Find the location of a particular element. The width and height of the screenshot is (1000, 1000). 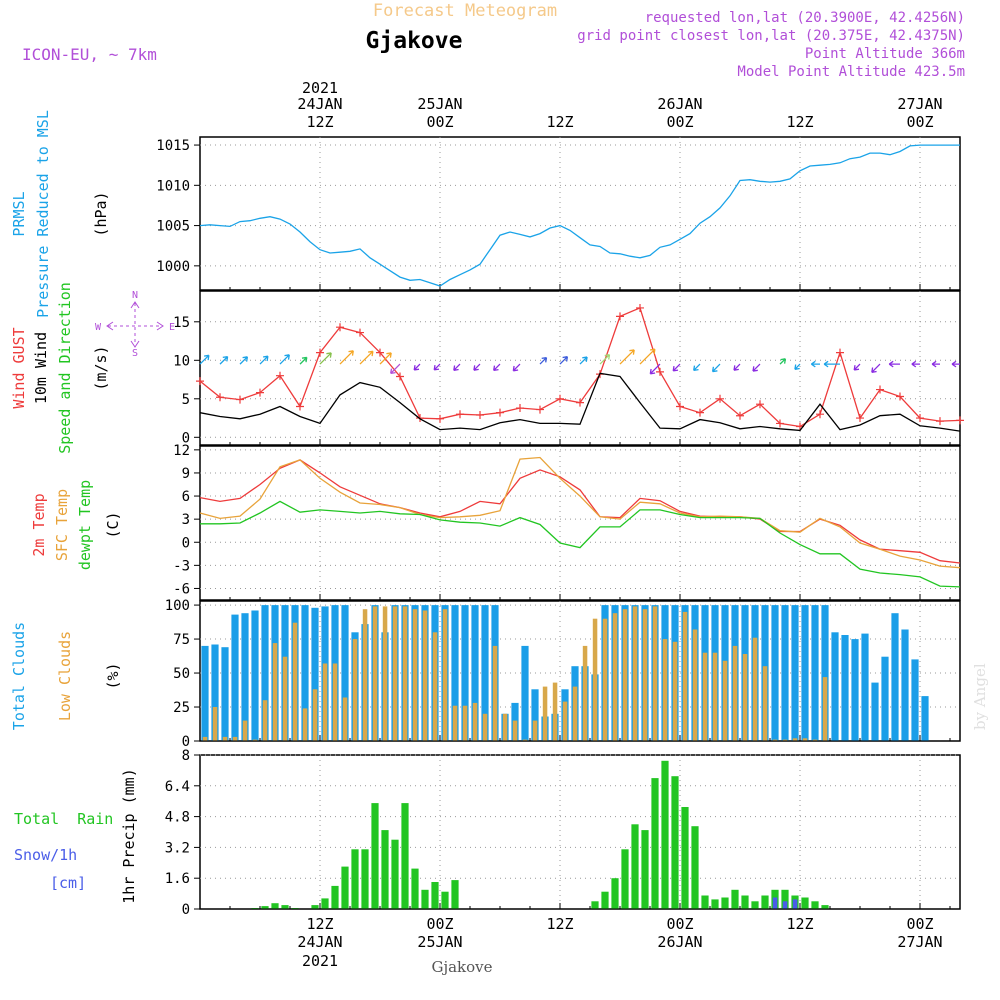

point-altitude: Point Altitude 366m is located at coordinates (885, 54).